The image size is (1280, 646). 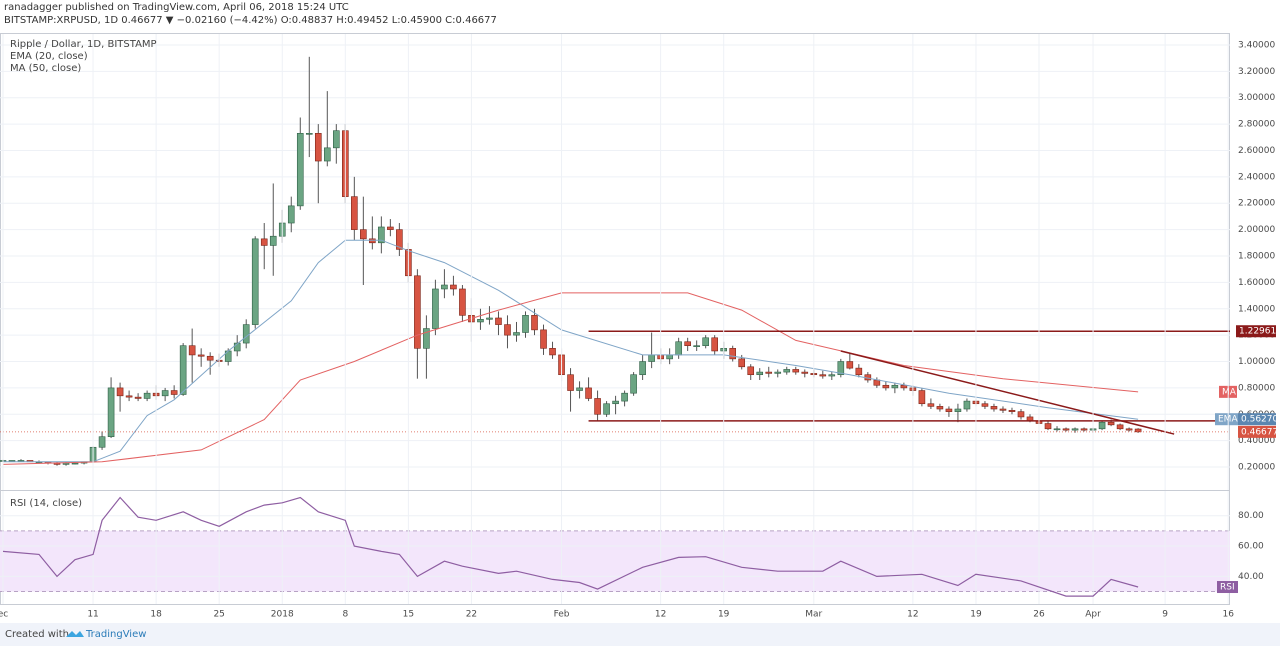 I want to click on x-tick-label: 22, so click(x=471, y=615).